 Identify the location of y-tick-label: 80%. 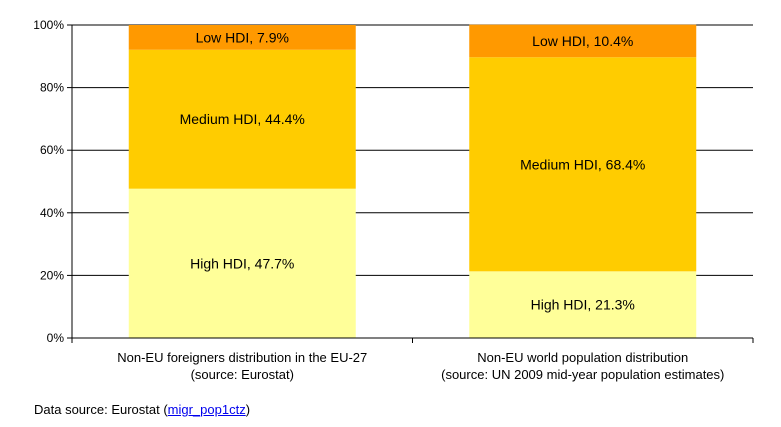
(52, 88).